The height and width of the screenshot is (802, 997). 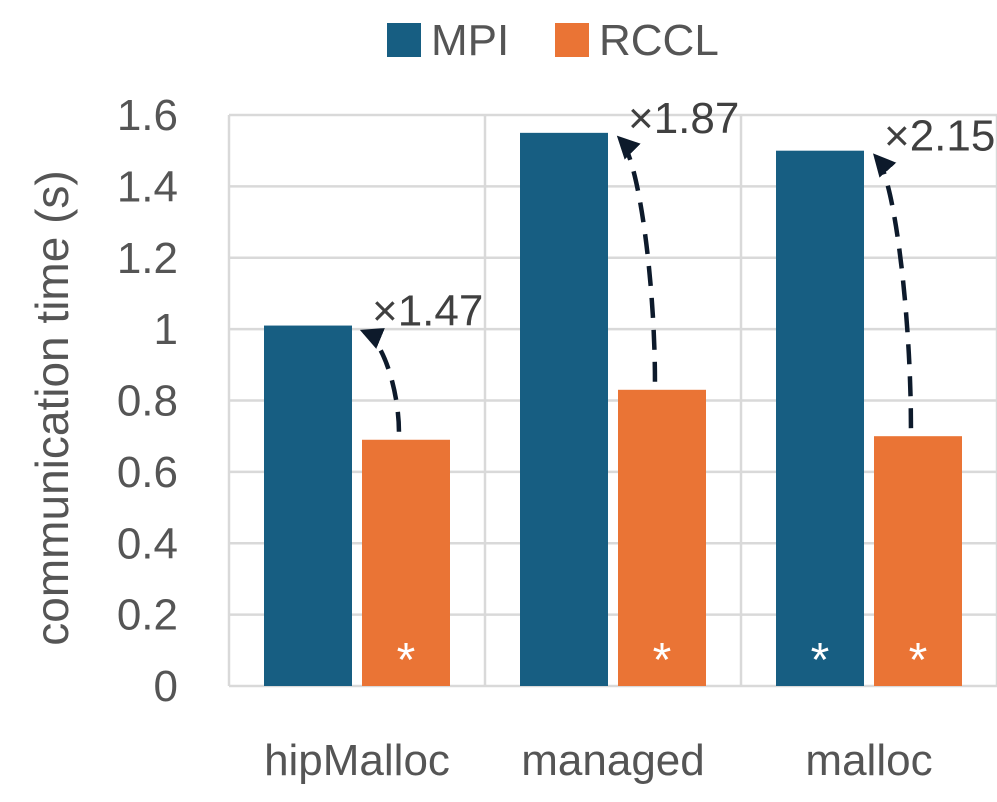 What do you see at coordinates (553, 40) in the screenshot?
I see `legend: MPI RCCL` at bounding box center [553, 40].